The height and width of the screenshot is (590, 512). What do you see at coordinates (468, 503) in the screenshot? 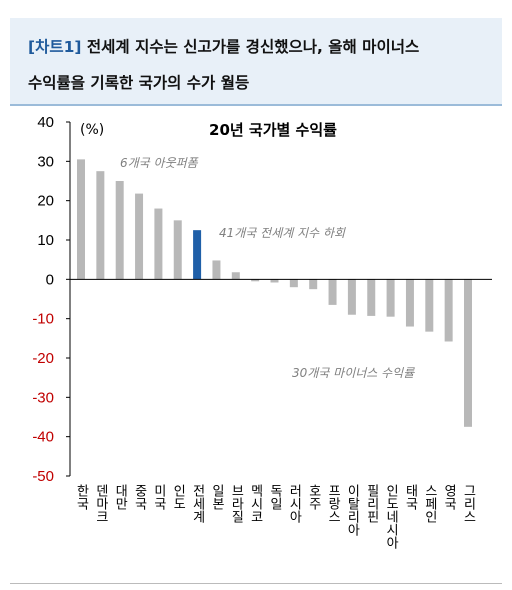
I see `x-tick-label: 그리스` at bounding box center [468, 503].